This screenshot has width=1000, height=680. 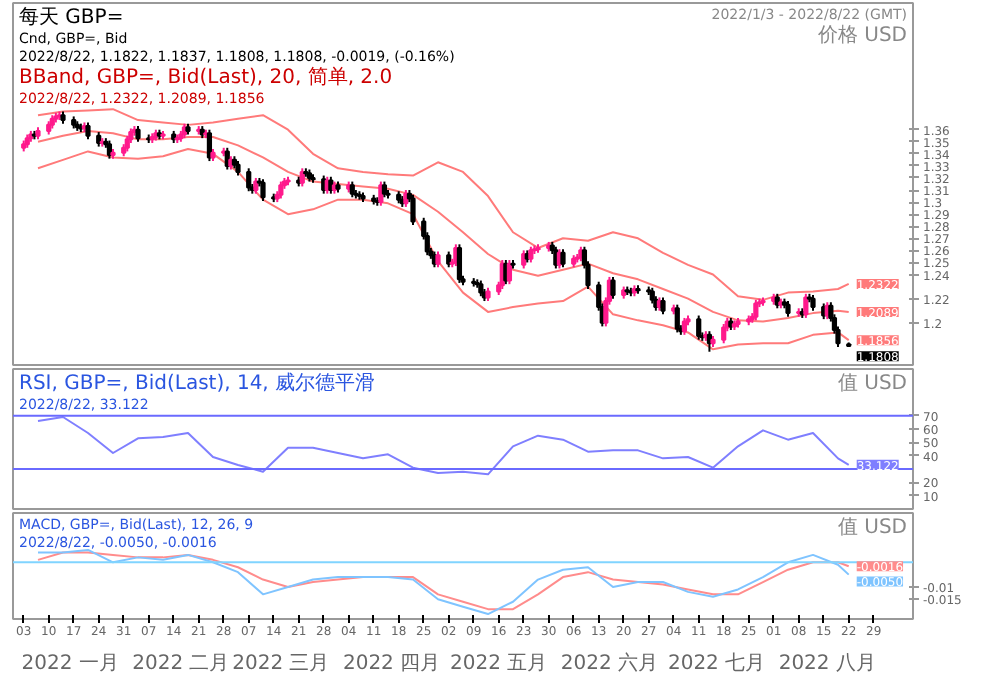 I want to click on x2-tick-label: 2022 六月, so click(x=609, y=663).